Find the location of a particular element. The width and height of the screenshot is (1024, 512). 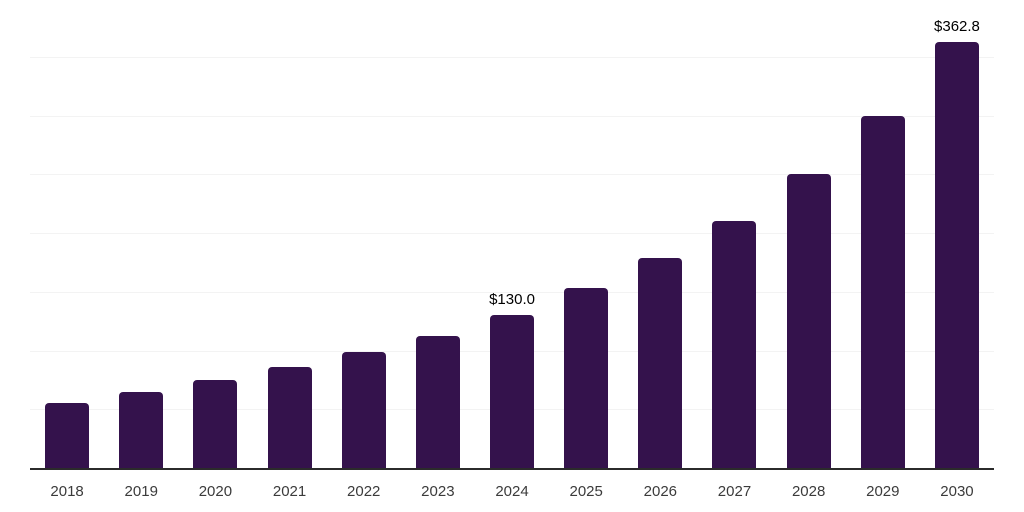

x-tick-2022: 2022 is located at coordinates (364, 491).